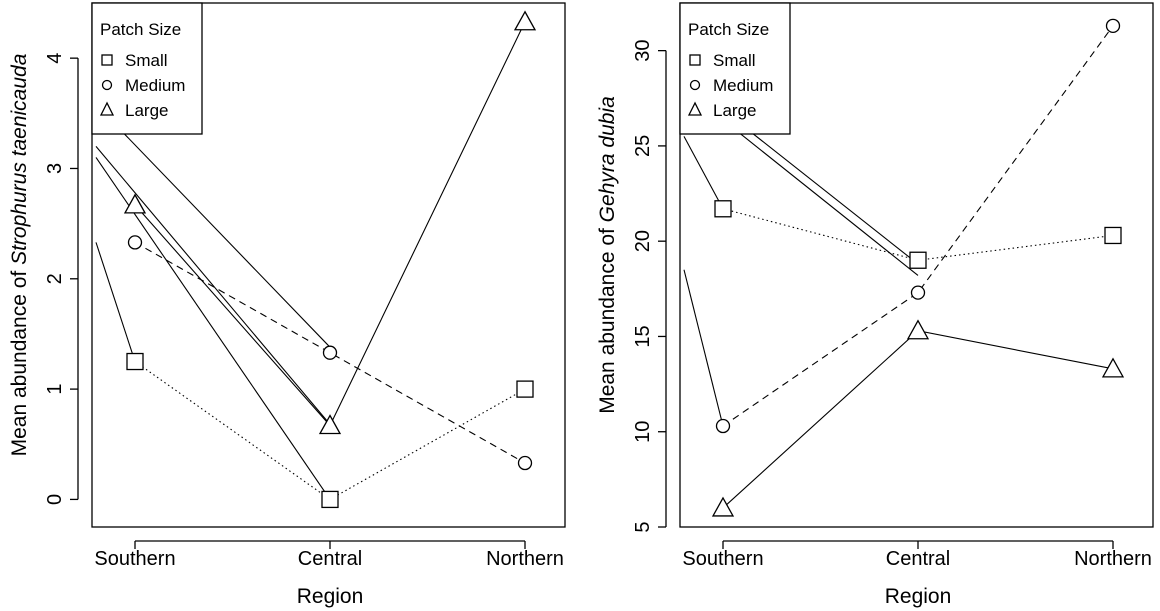 The height and width of the screenshot is (611, 1160). I want to click on y-axis-title: Mean abundance of Strophurus taenicauda, so click(19, 255).